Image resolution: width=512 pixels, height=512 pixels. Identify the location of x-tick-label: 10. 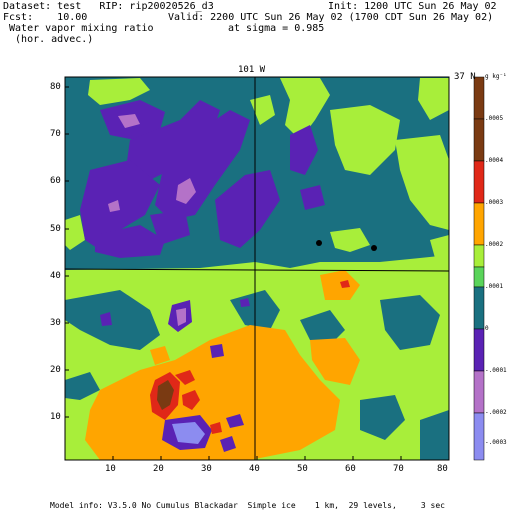
(110, 469).